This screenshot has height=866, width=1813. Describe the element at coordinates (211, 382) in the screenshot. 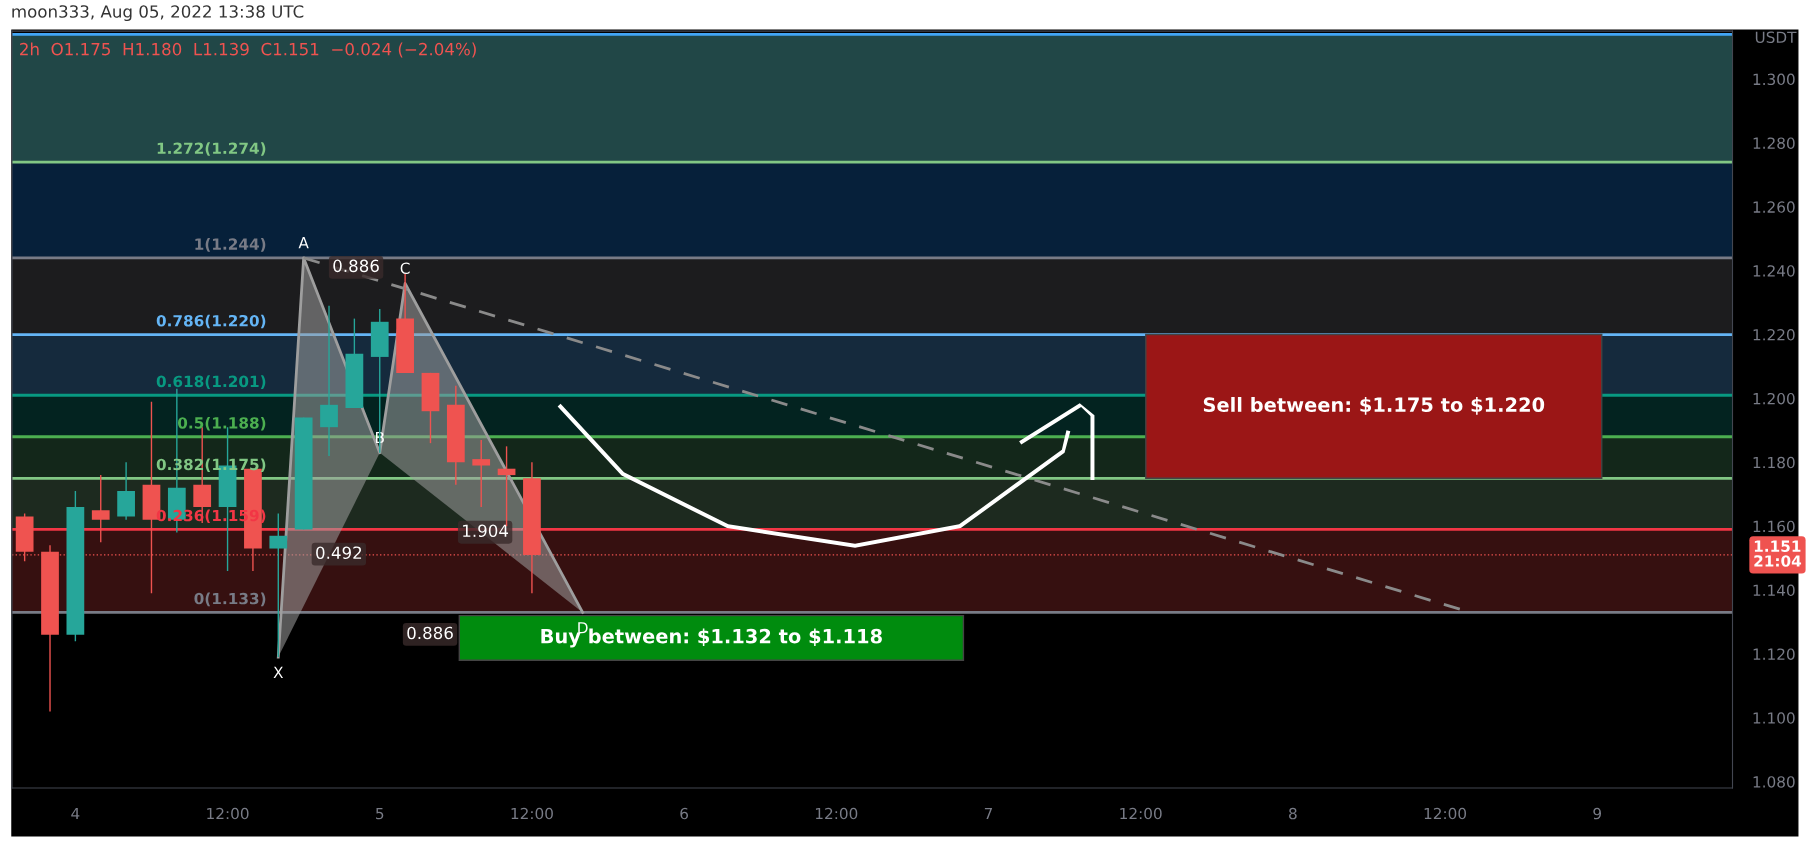

I see `ref-line-label: 0.618(1.201)` at that location.